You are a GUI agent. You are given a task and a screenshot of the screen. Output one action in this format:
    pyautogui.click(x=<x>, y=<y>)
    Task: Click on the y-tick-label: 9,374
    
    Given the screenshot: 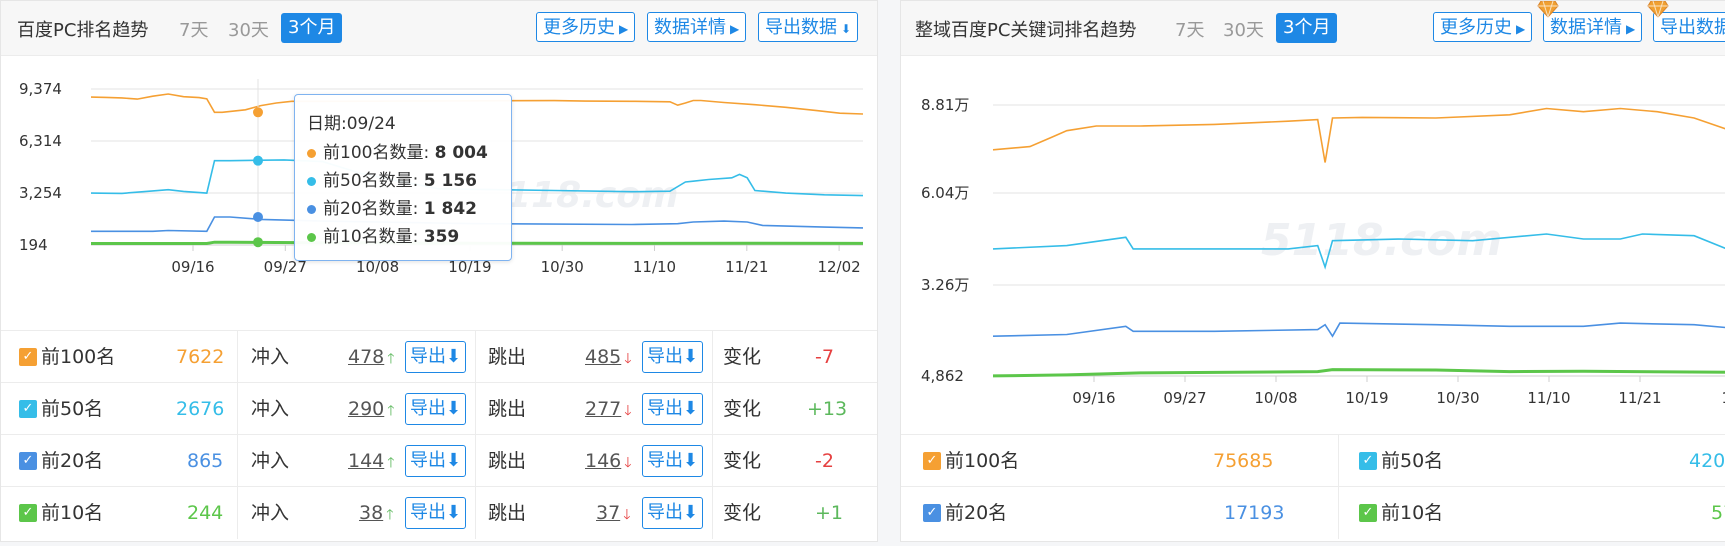 What is the action you would take?
    pyautogui.click(x=40, y=89)
    